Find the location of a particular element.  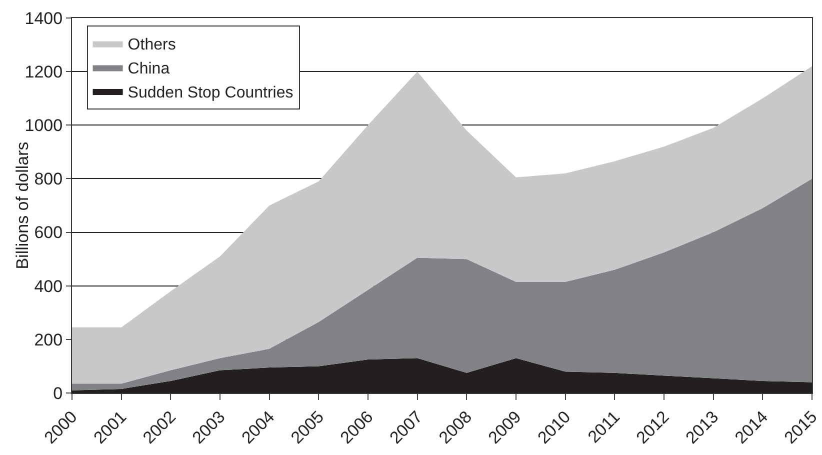

legend-label: Others is located at coordinates (152, 45).